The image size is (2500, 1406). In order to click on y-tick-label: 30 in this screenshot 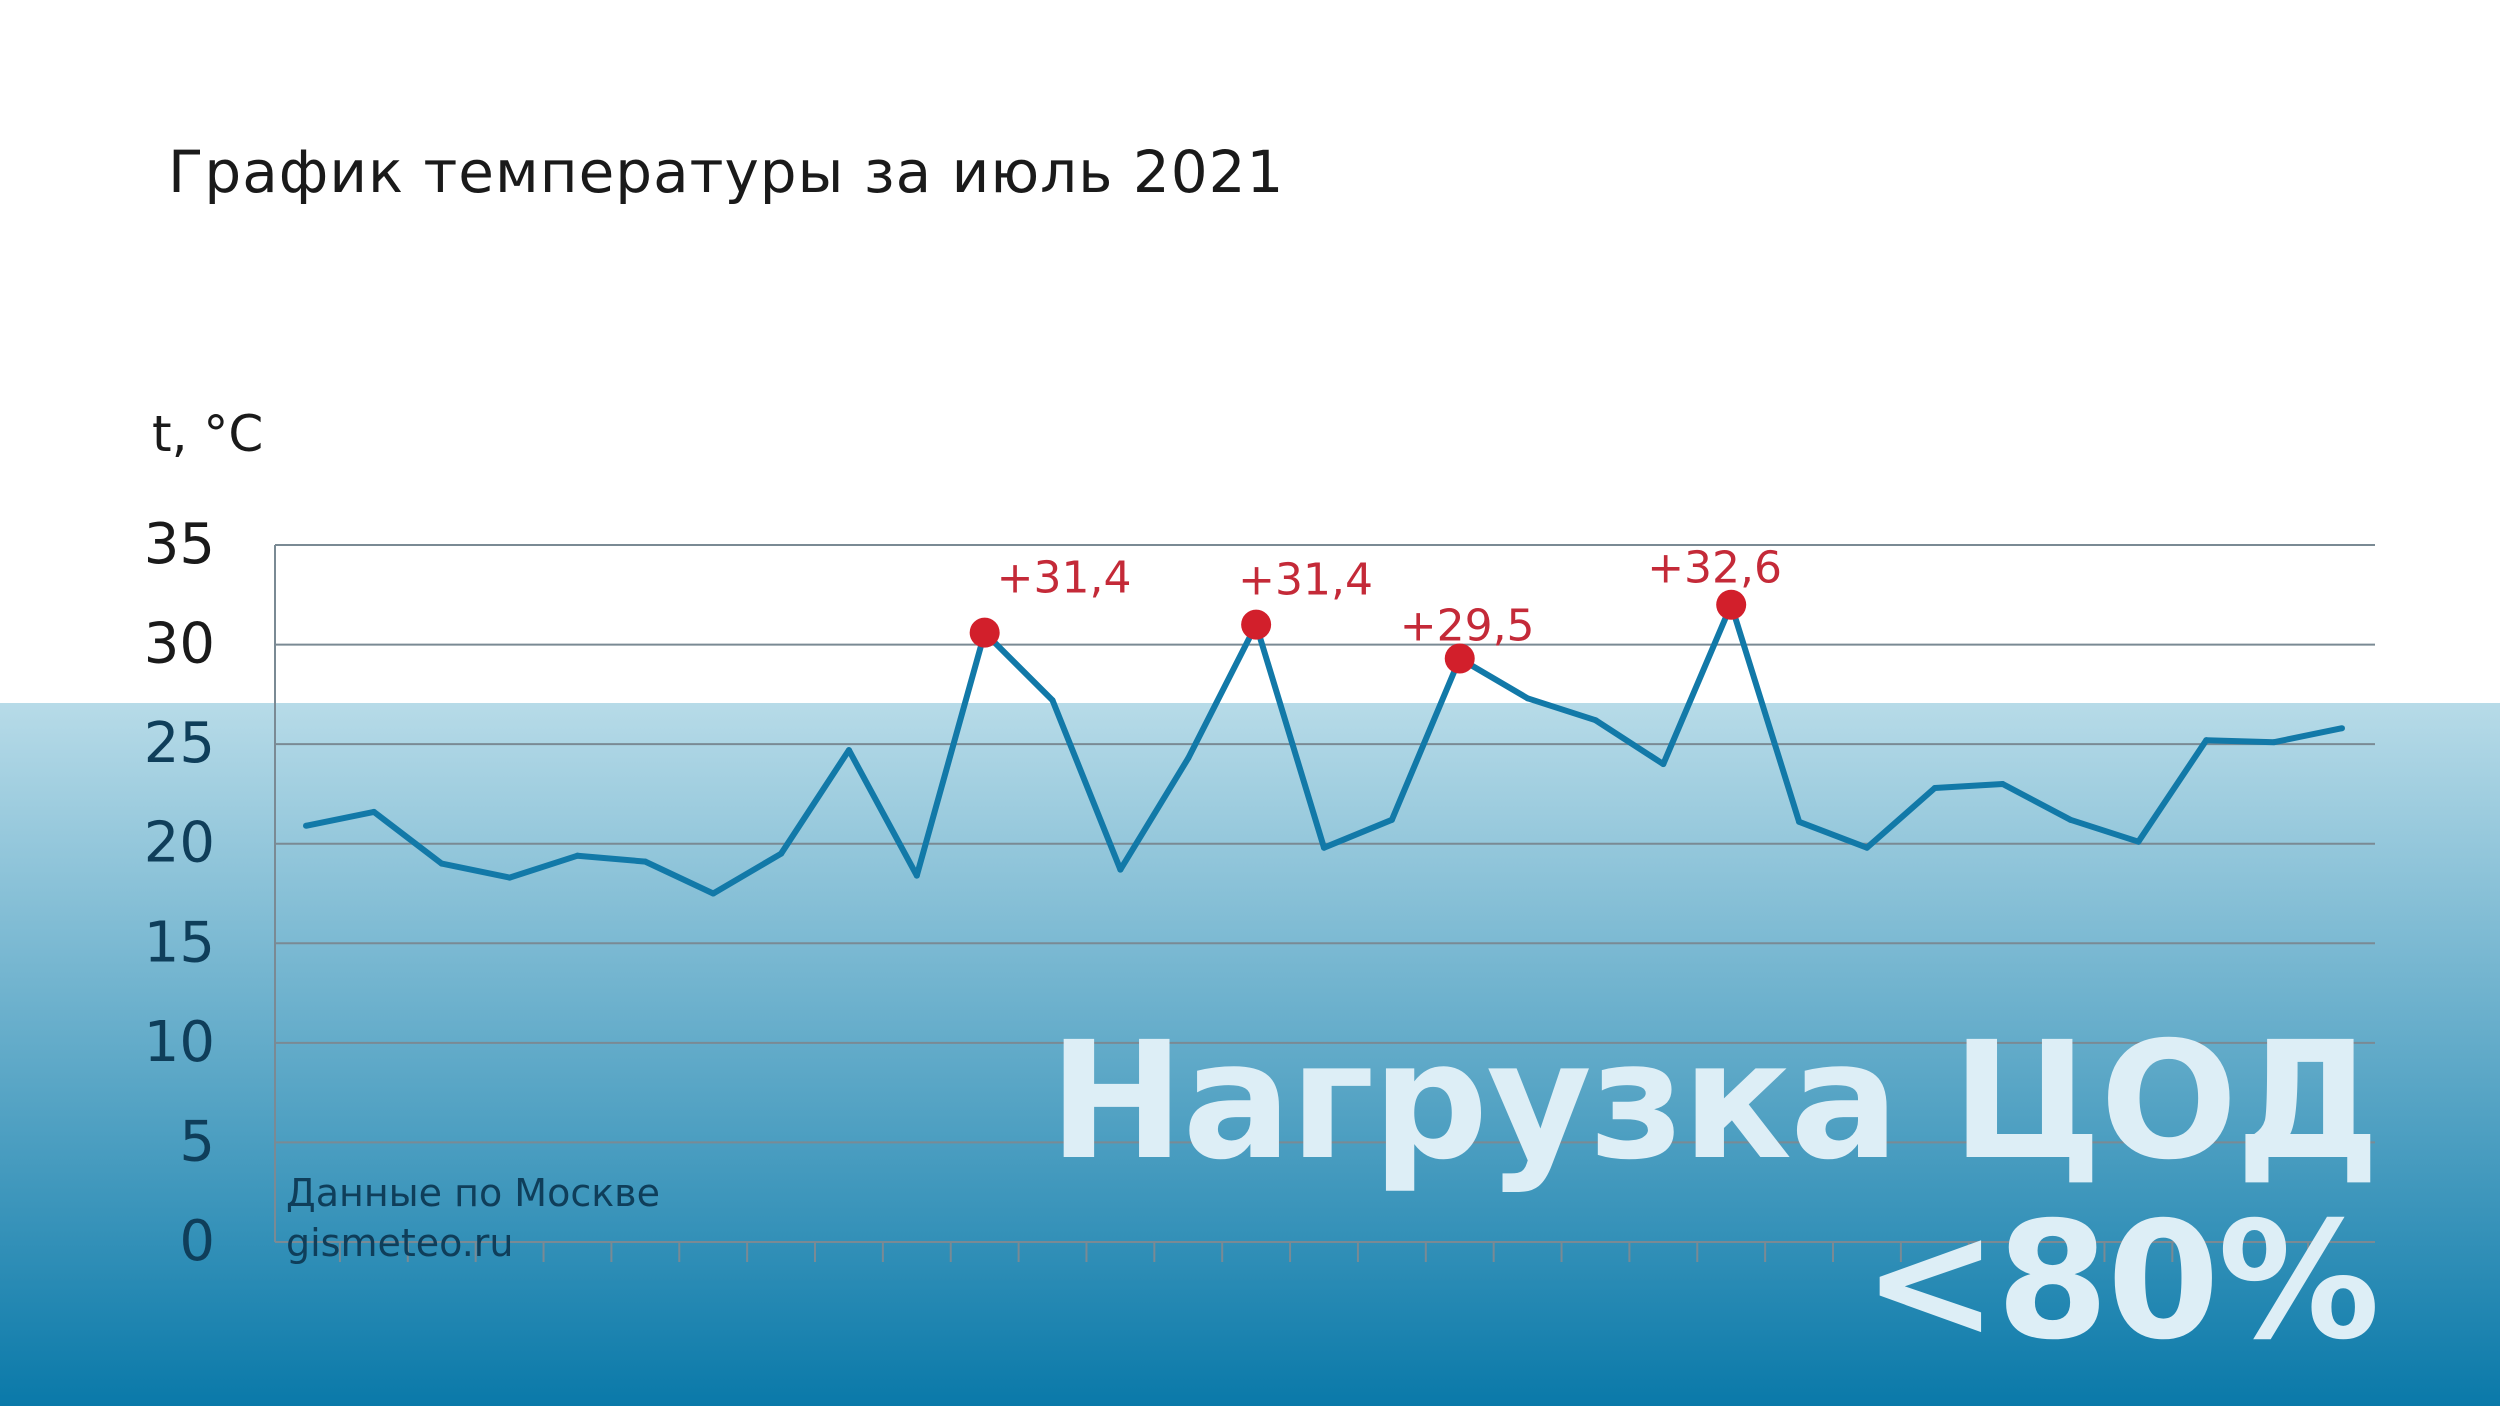, I will do `click(179, 644)`.